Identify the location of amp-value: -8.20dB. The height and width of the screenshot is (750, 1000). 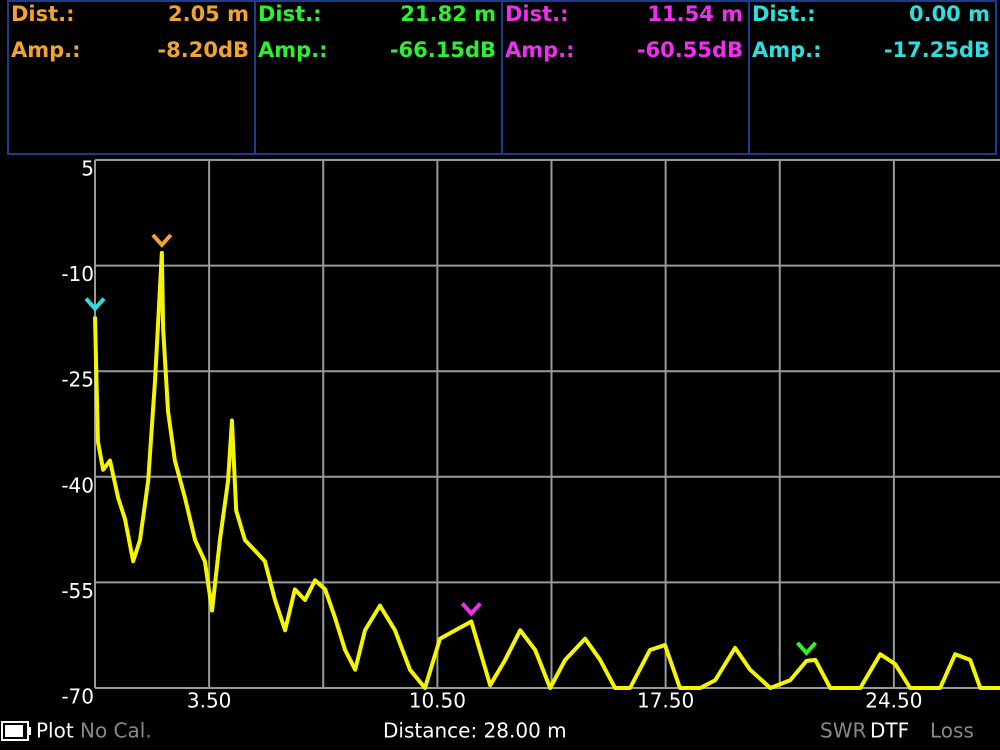
(203, 50).